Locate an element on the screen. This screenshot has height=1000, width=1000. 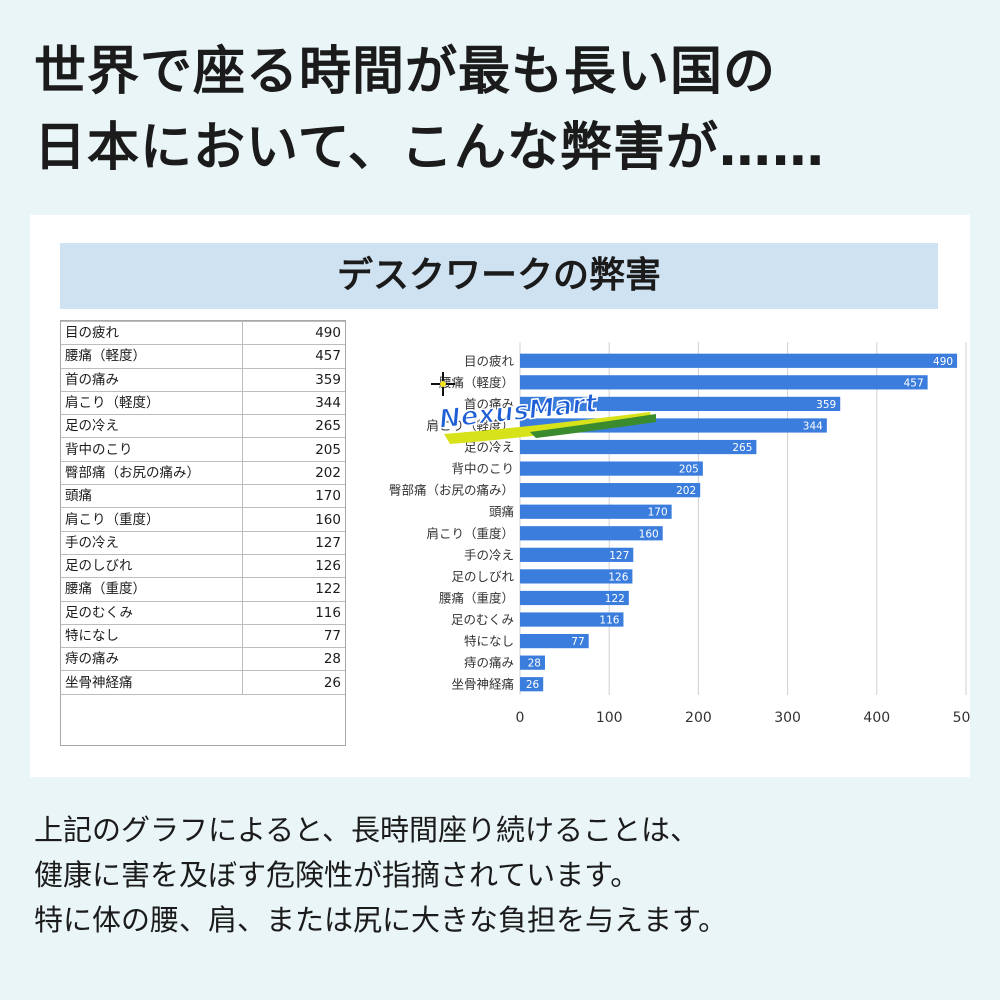
table-row: 首の痛み 359 is located at coordinates (203, 379).